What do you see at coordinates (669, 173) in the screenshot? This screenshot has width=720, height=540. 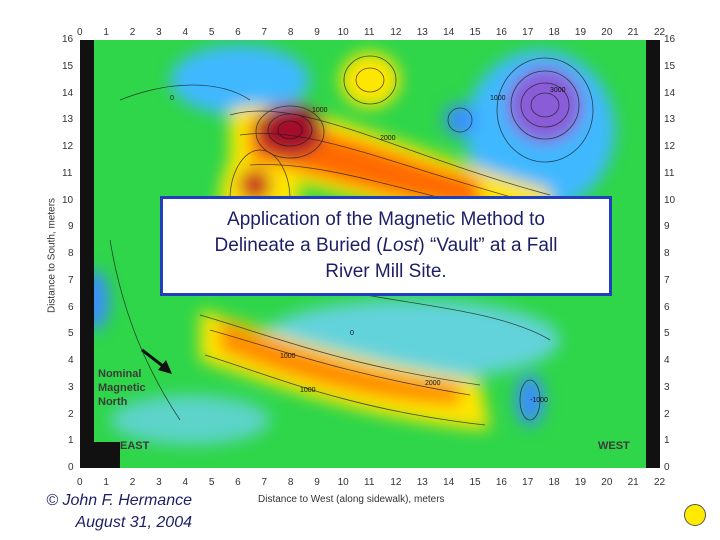 I see `y-tick-right: 11` at bounding box center [669, 173].